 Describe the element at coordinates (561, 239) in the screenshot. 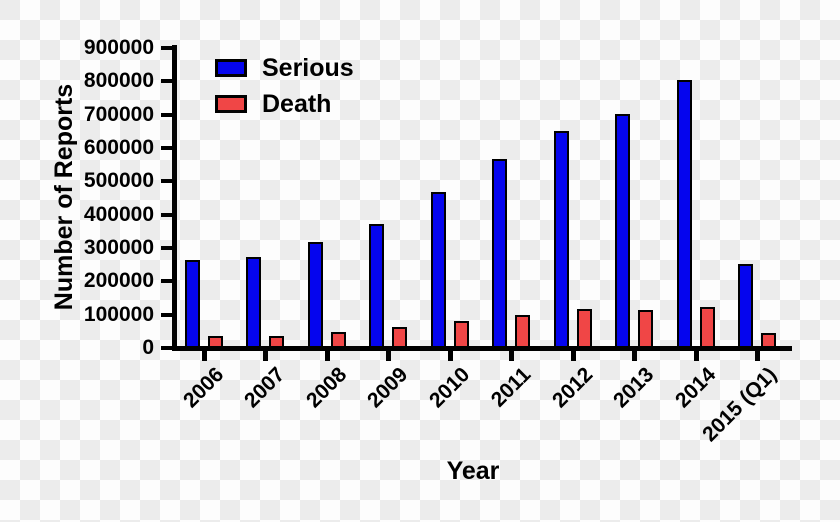

I see `bar-serious-2012` at that location.